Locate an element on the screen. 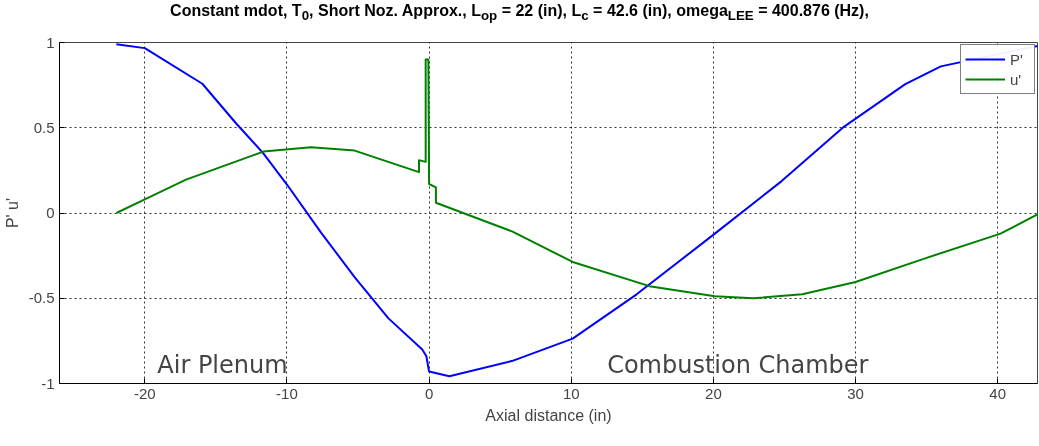 This screenshot has width=1039, height=446. x-tick-label: 10 is located at coordinates (571, 393).